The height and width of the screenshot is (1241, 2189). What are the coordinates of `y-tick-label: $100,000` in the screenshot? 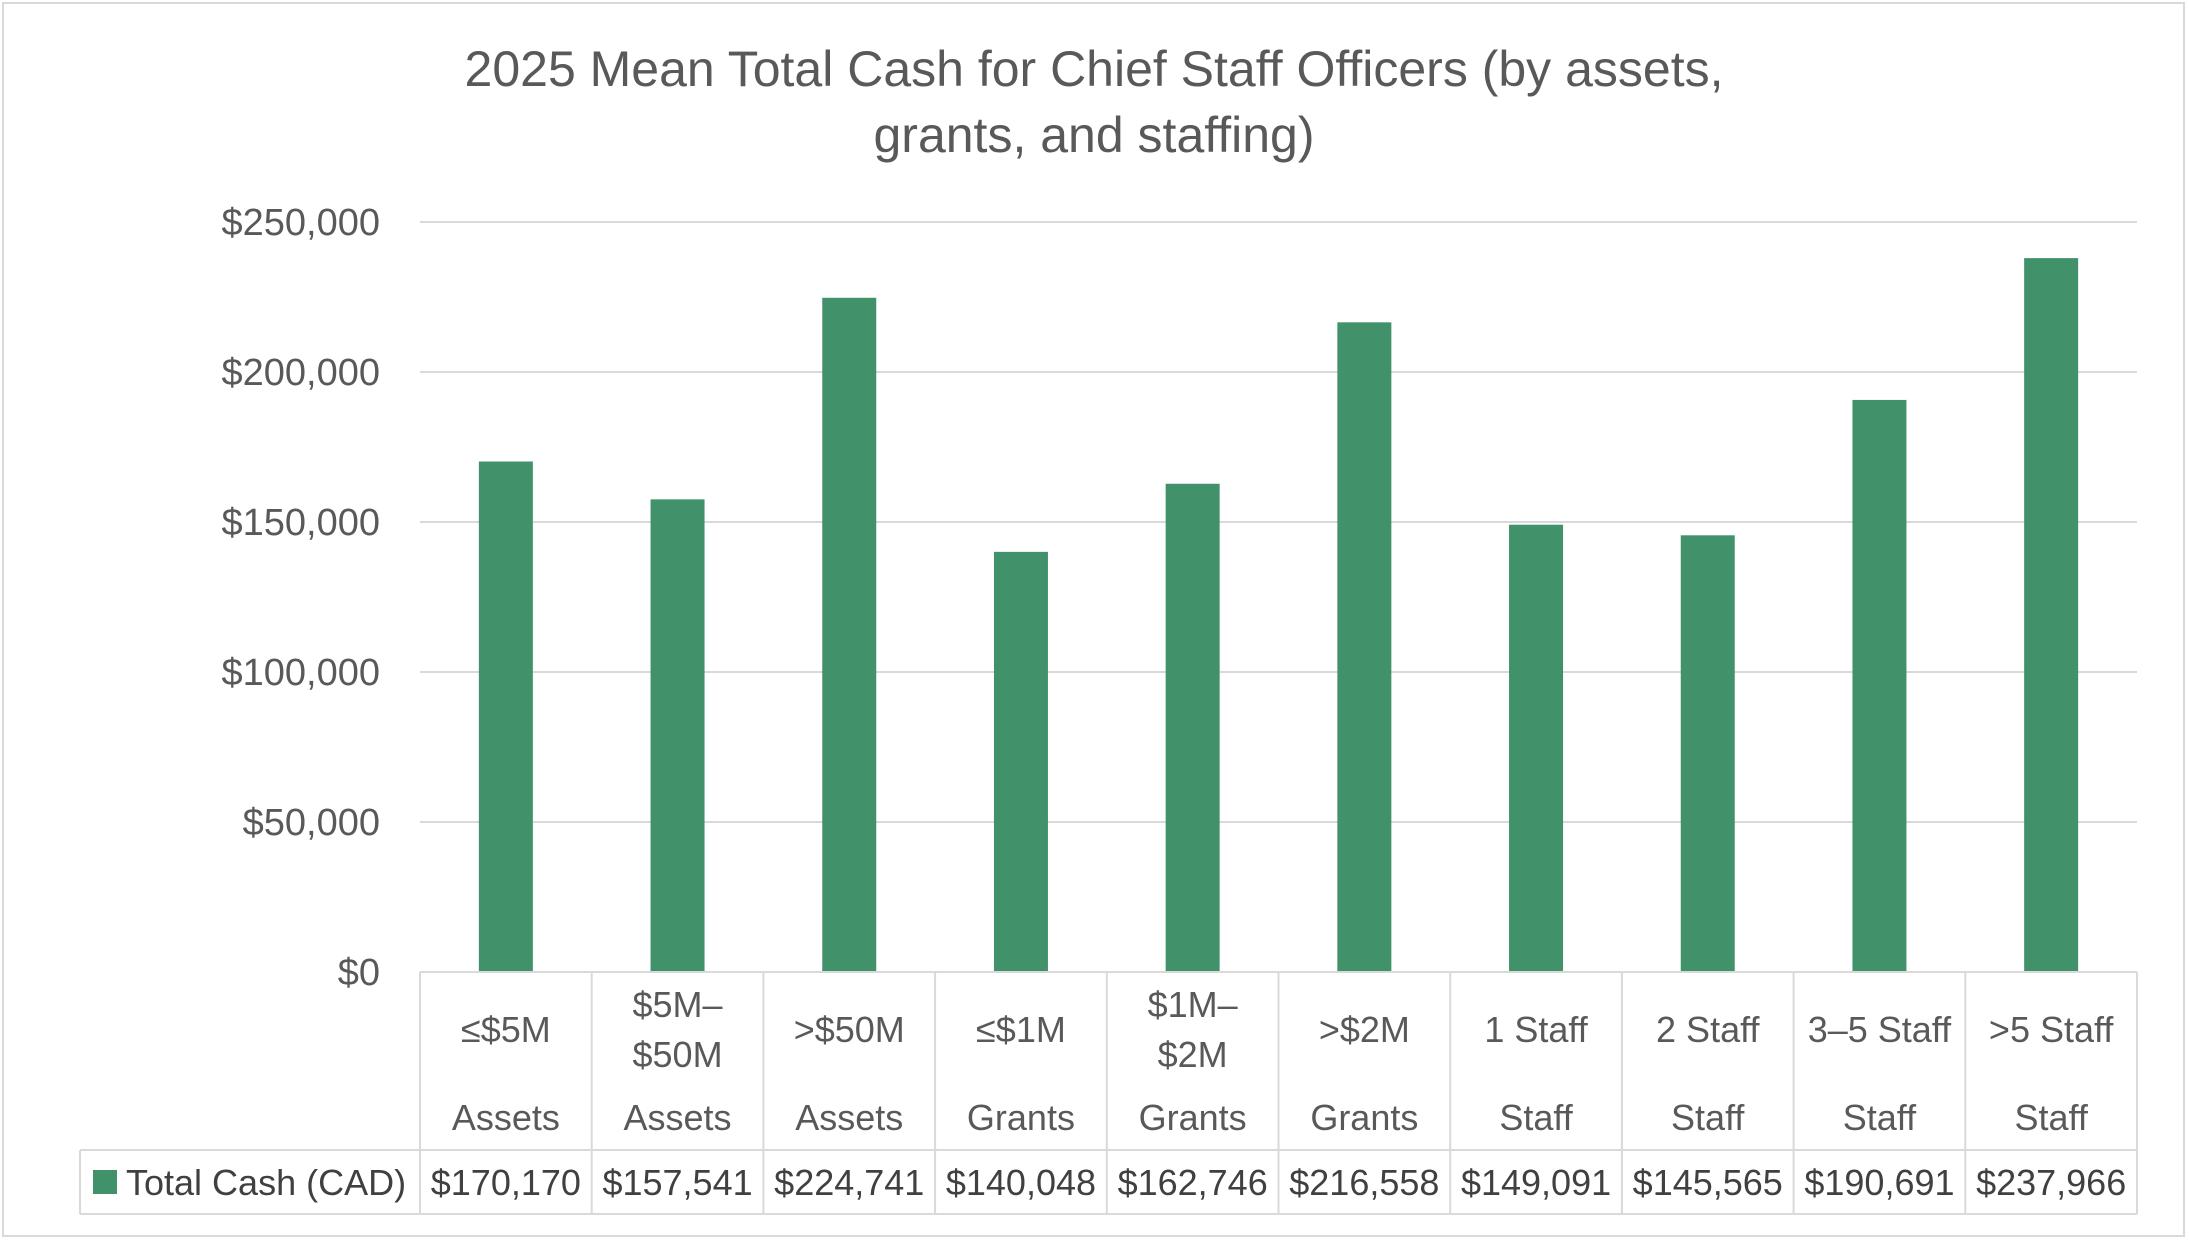 It's located at (301, 673).